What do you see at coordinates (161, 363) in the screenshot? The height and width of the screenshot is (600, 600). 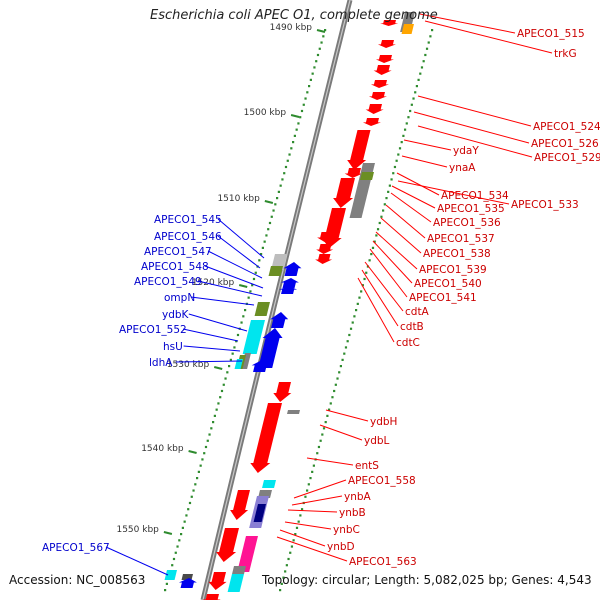 I see `gene-label-forward: ldhA` at bounding box center [161, 363].